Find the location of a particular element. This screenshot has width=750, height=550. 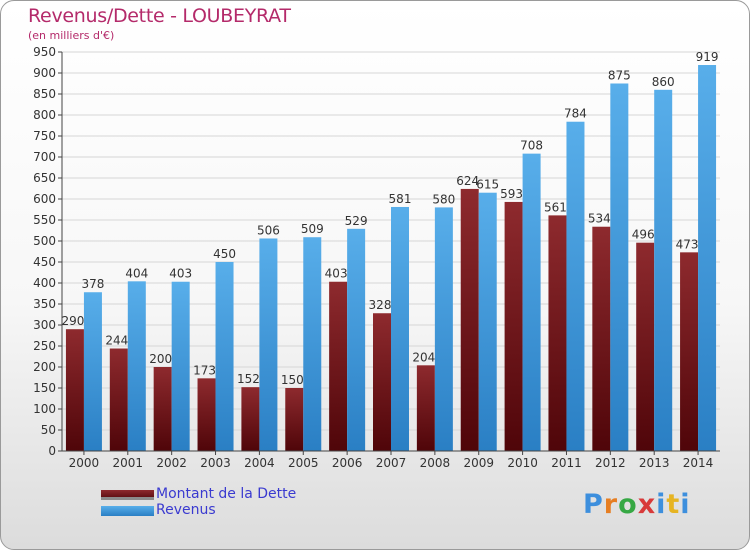

y-tick-label: 600 is located at coordinates (44, 199).